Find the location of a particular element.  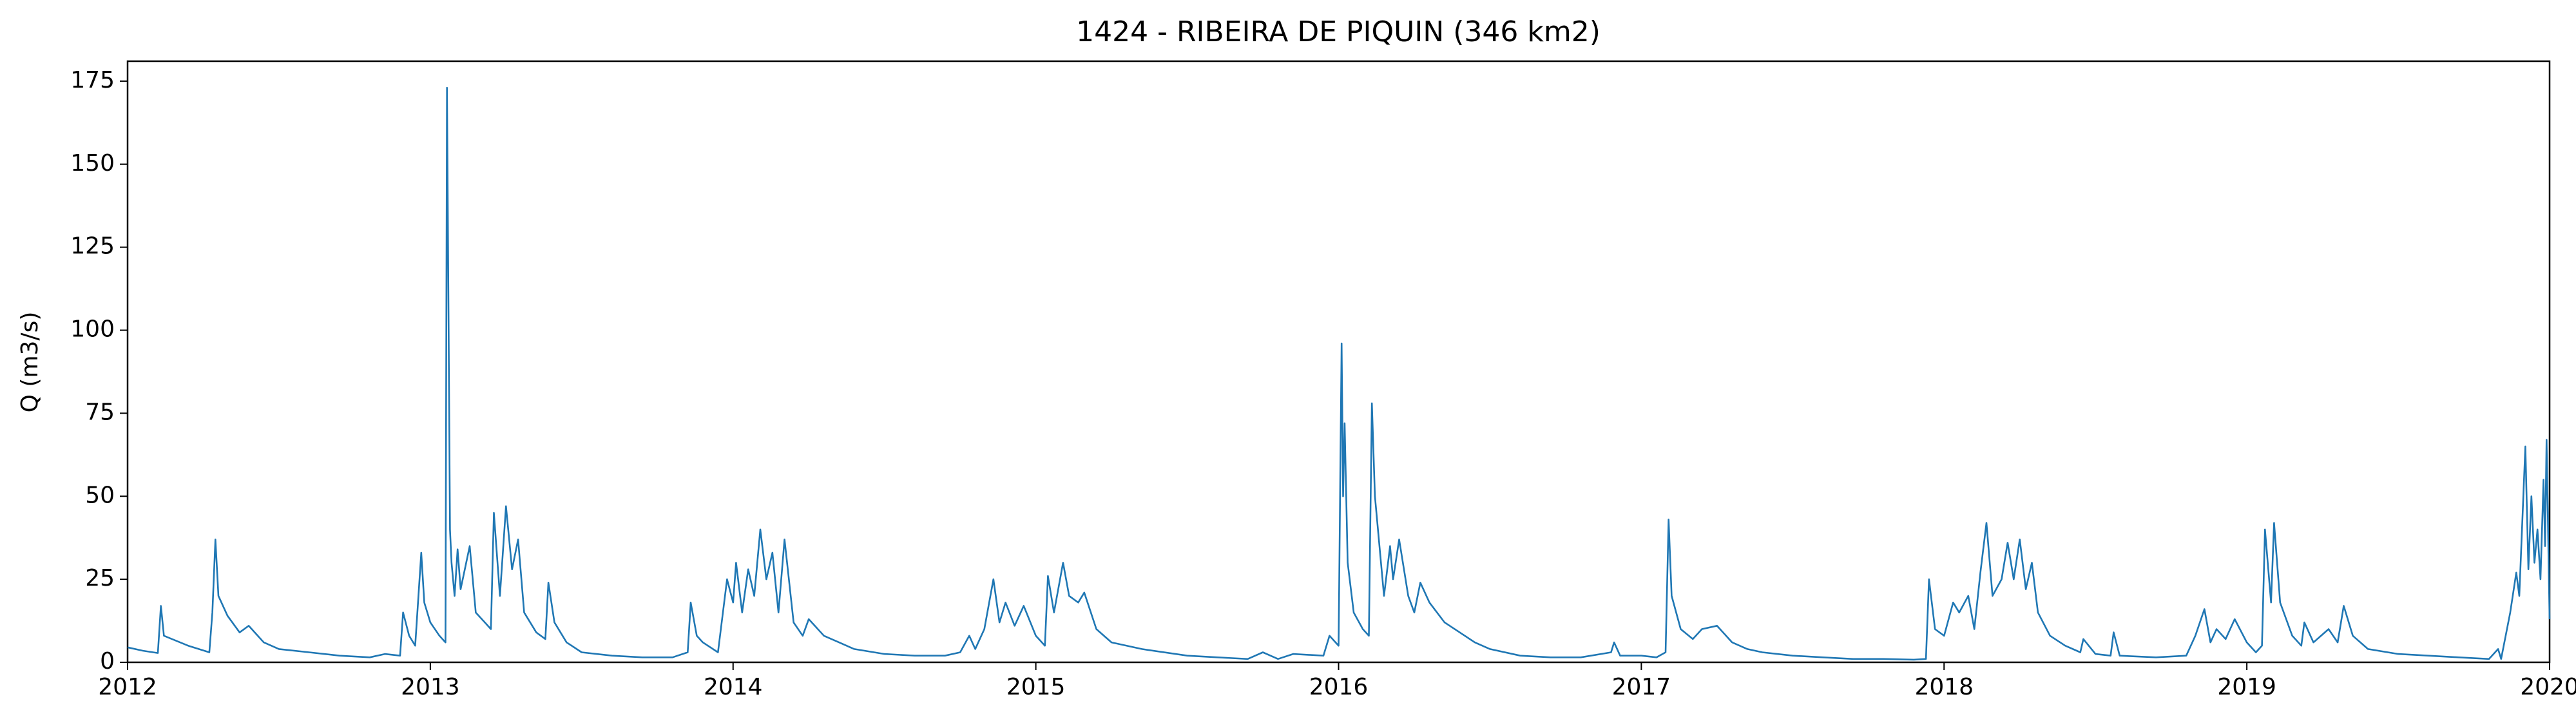

y-axis-label: Q (m3/s) is located at coordinates (30, 362).